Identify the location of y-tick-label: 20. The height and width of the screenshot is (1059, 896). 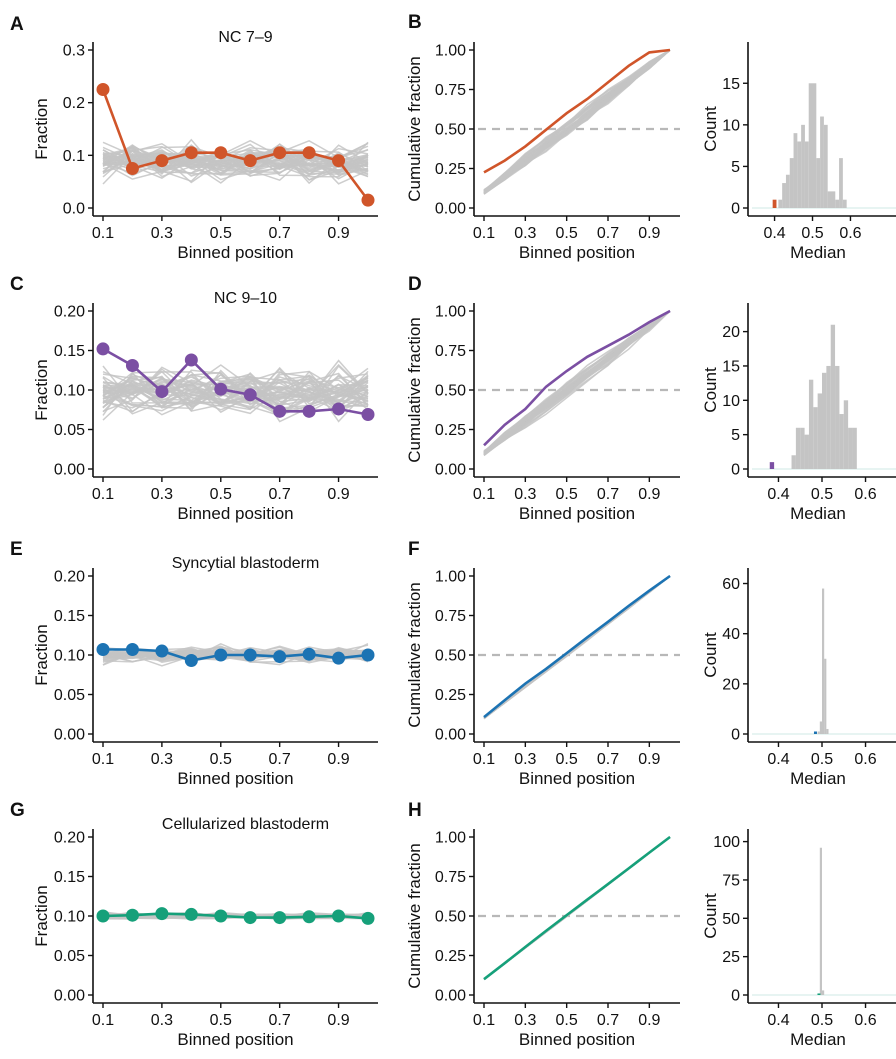
(731, 332).